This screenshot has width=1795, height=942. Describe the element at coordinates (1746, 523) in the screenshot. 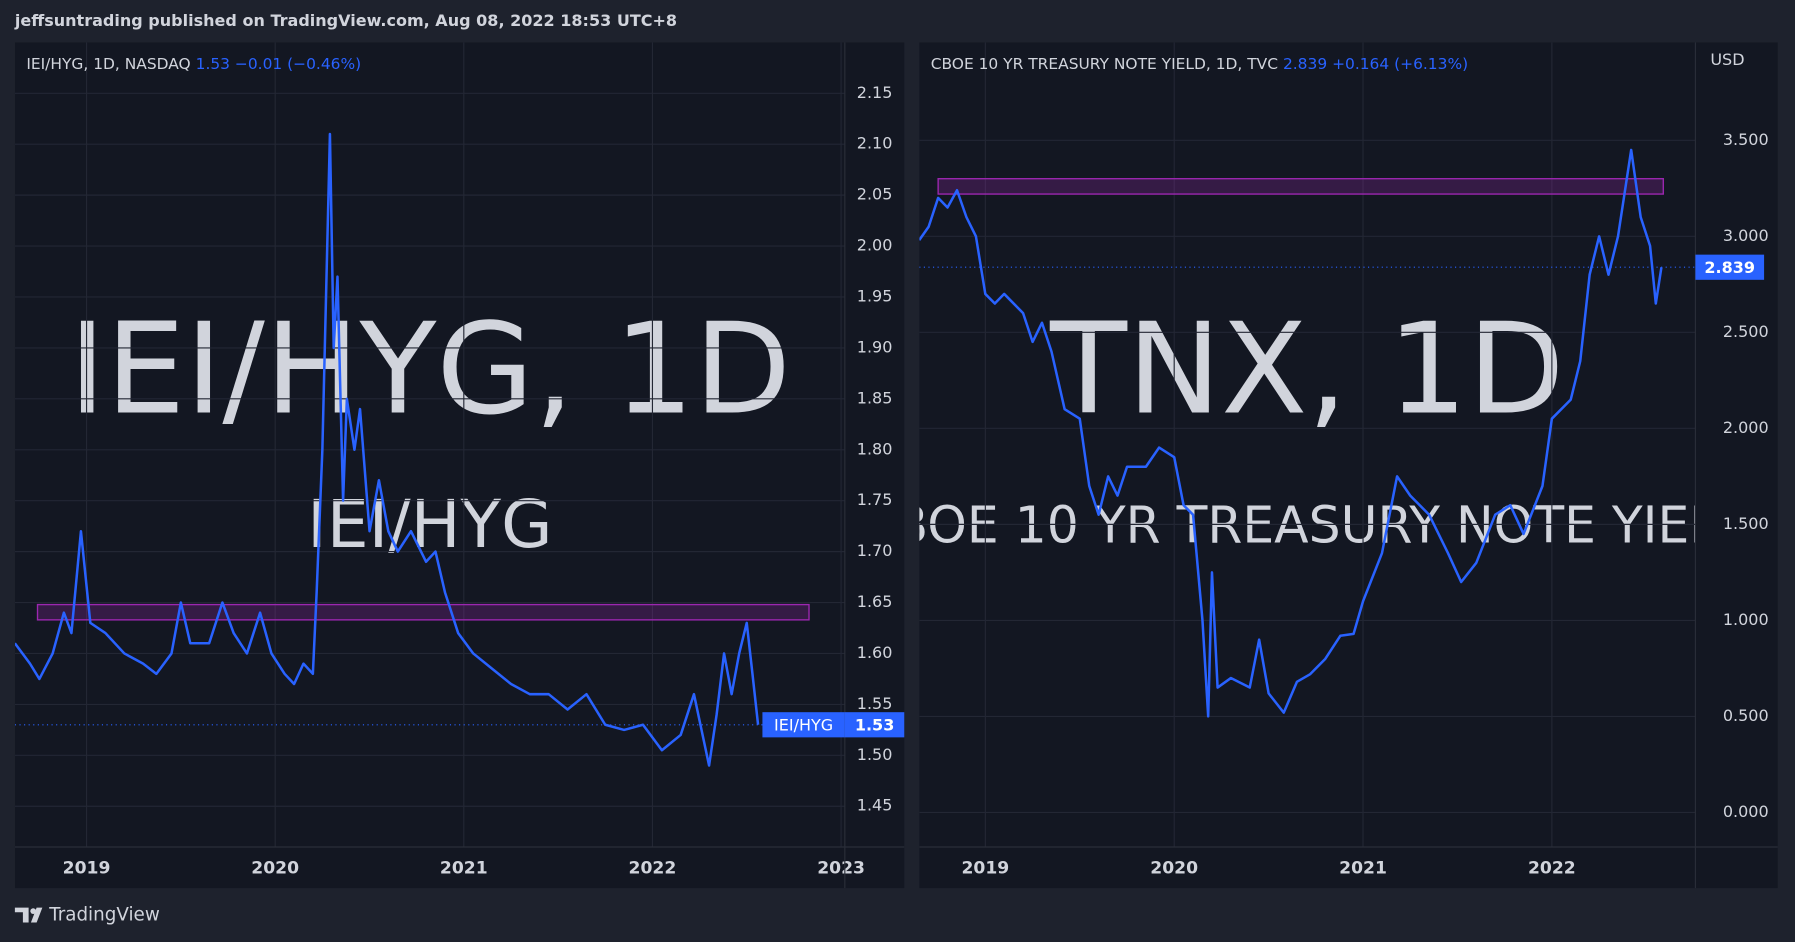

I see `y-tick-label: 1.500` at that location.